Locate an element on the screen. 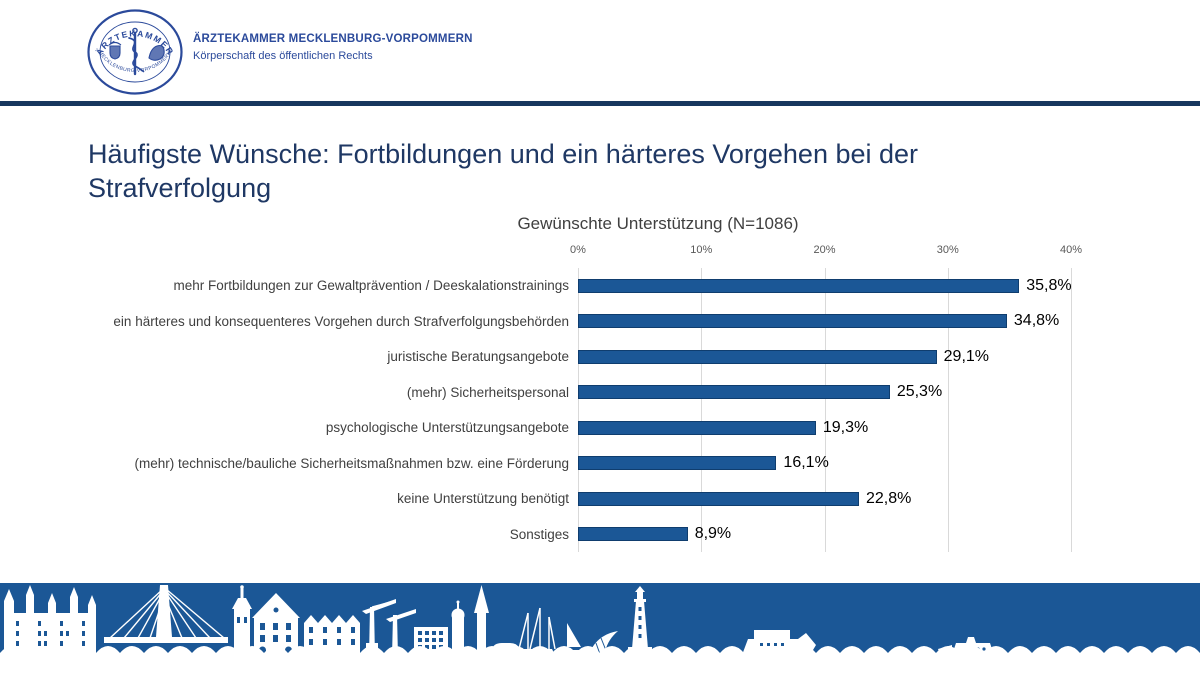 The image size is (1200, 675). value-label: 35,8% is located at coordinates (1049, 285).